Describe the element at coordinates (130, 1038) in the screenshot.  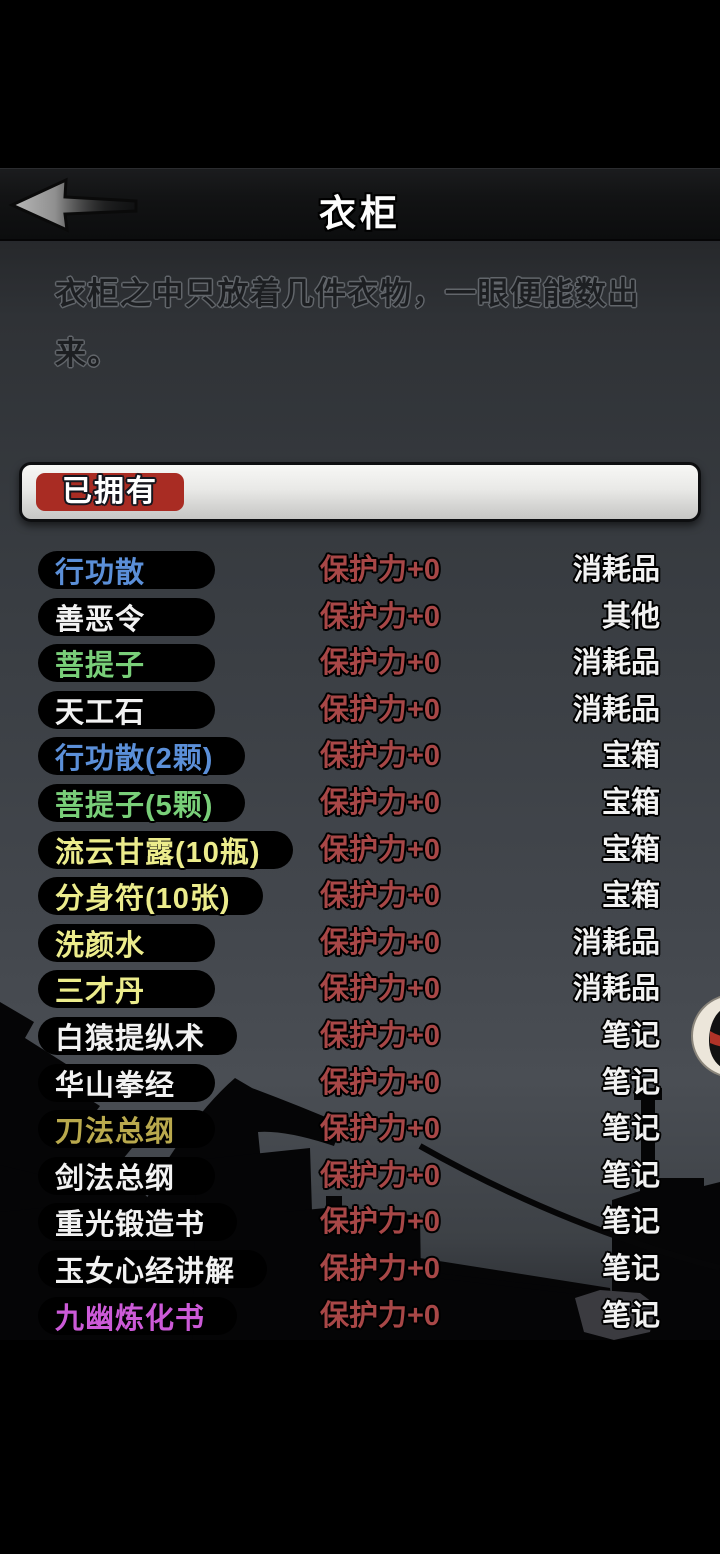
I see `item-name: 白猿提纵术` at that location.